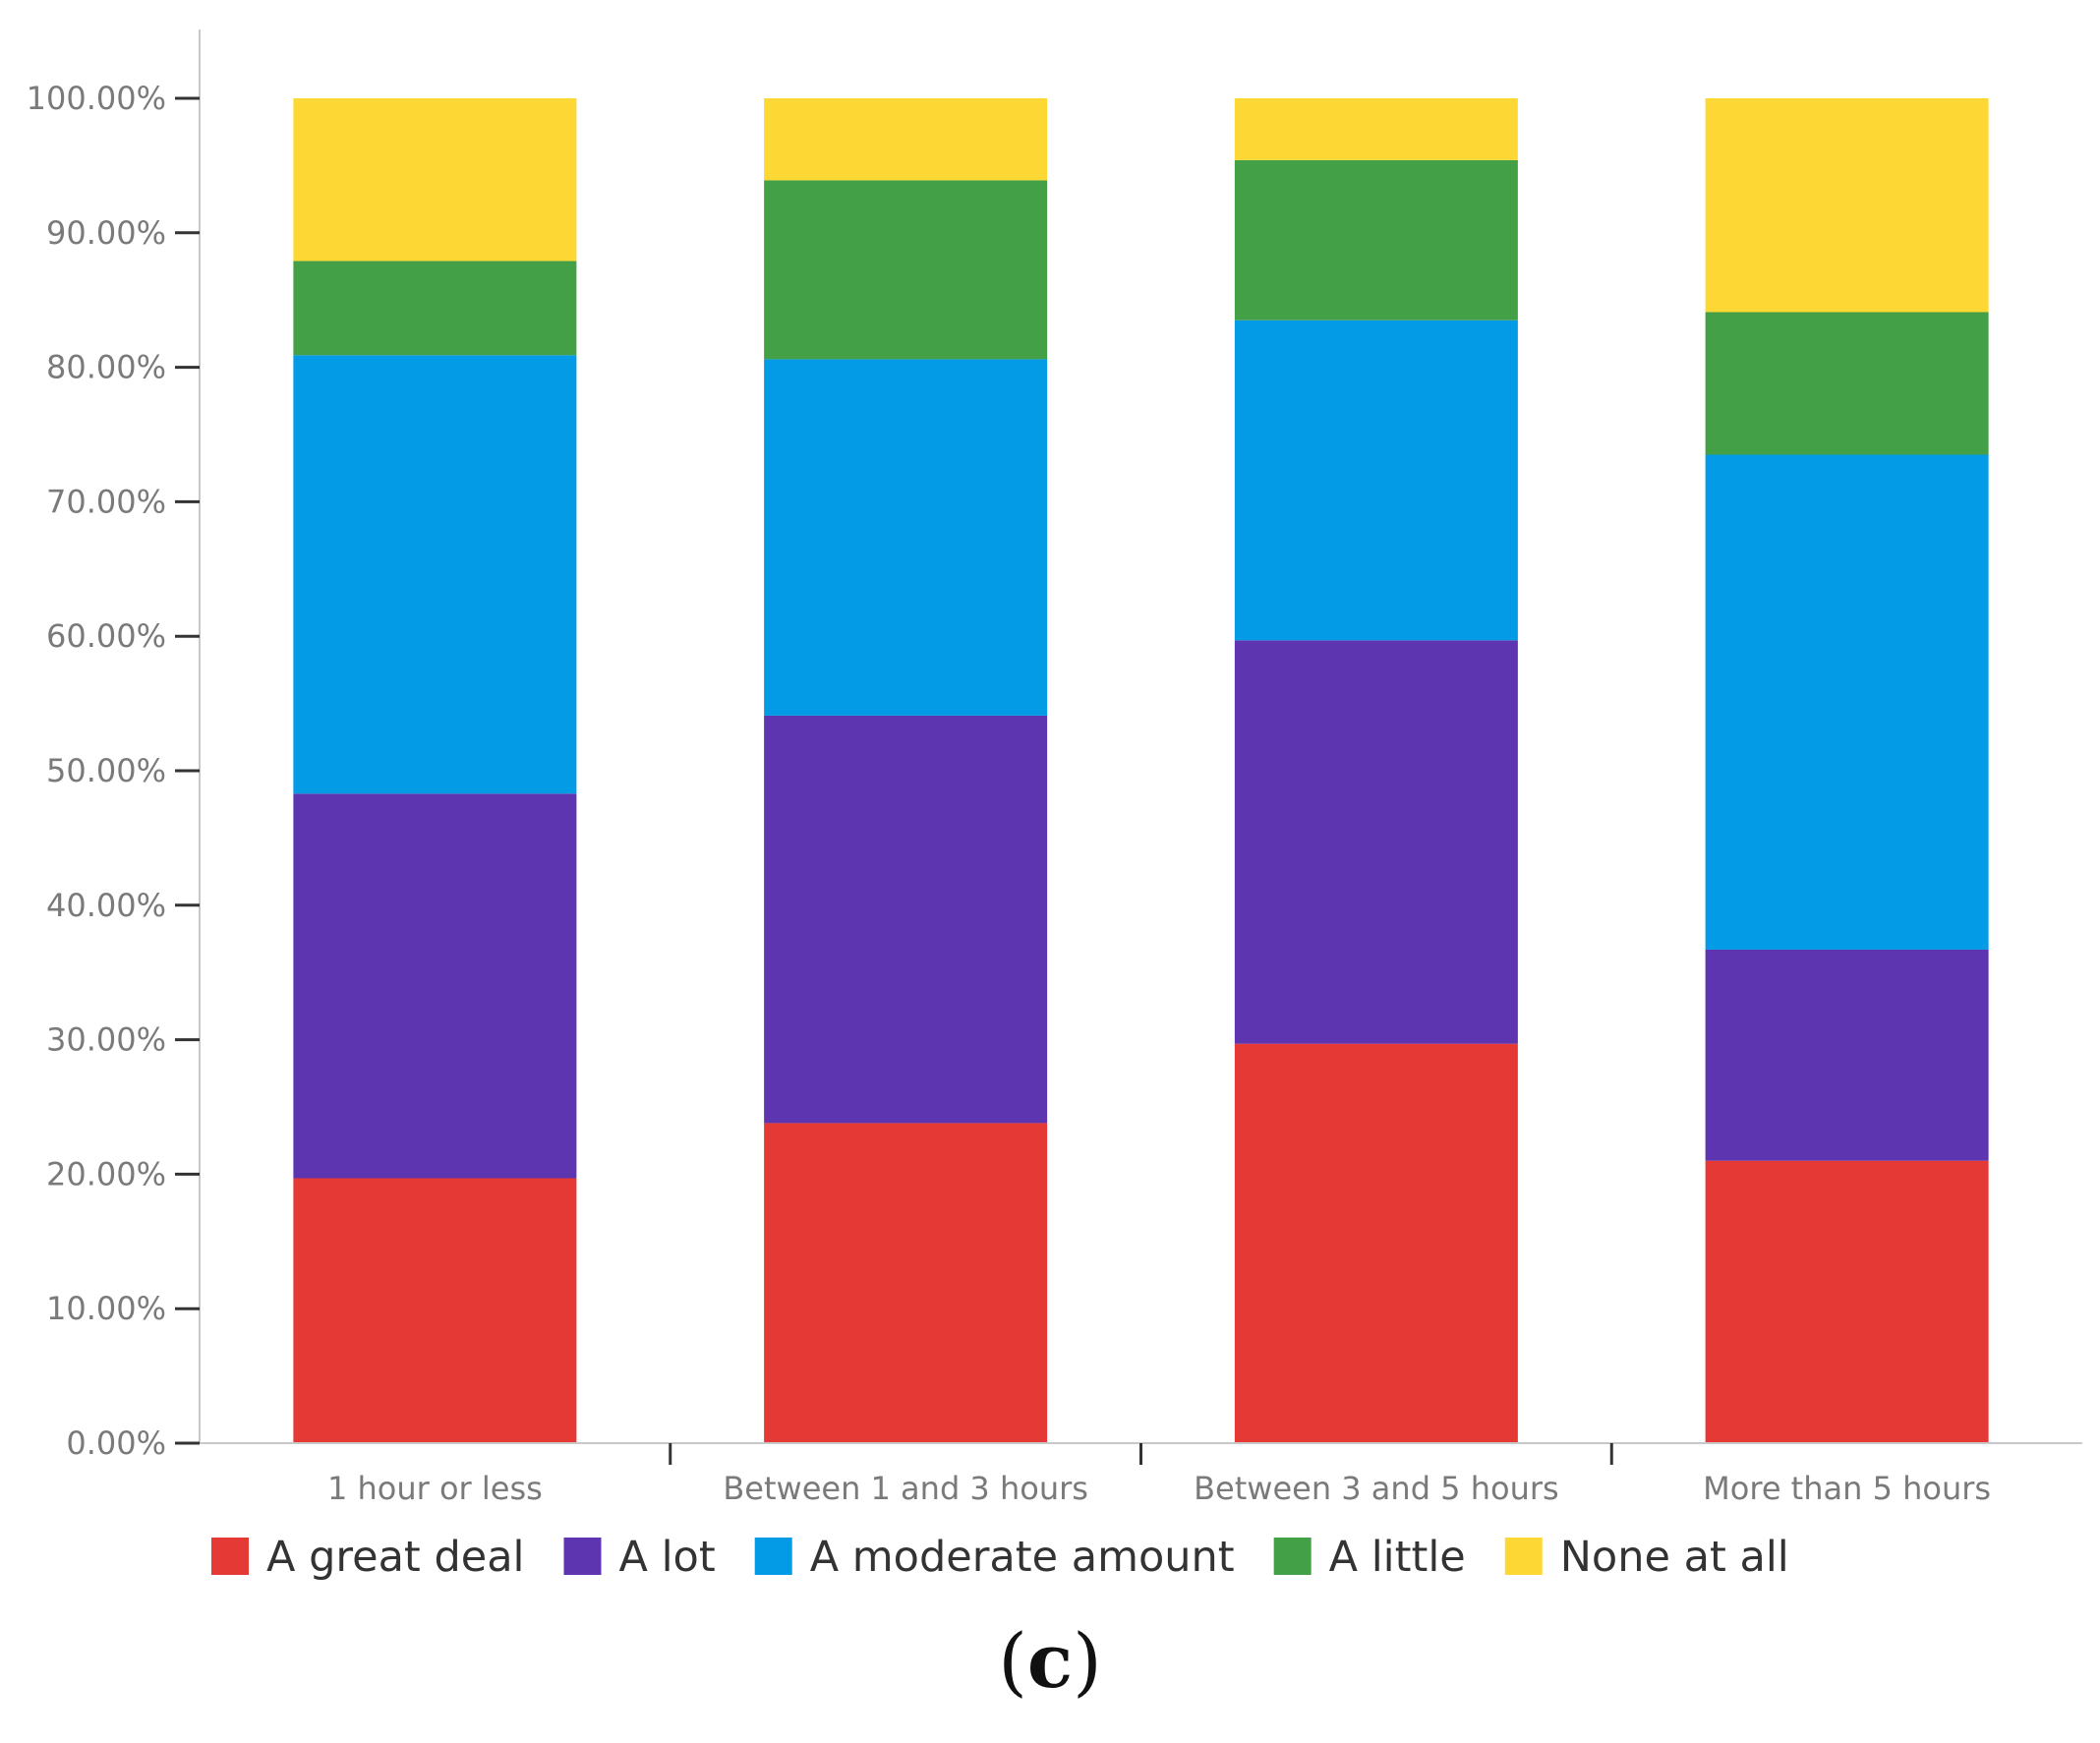 This screenshot has width=2100, height=1743. What do you see at coordinates (1674, 1557) in the screenshot?
I see `legend-label: None at all` at bounding box center [1674, 1557].